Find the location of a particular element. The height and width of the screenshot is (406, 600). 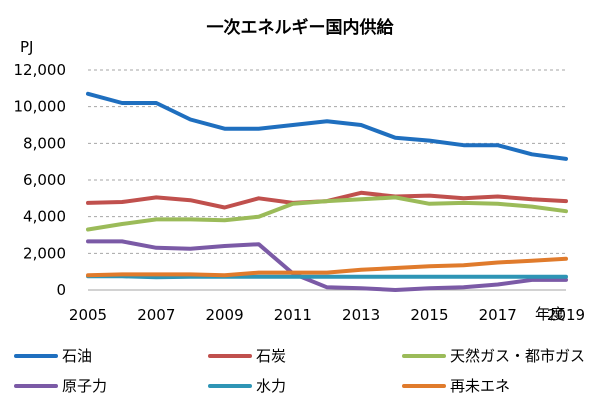

legend-label: 再未エネ is located at coordinates (480, 386).